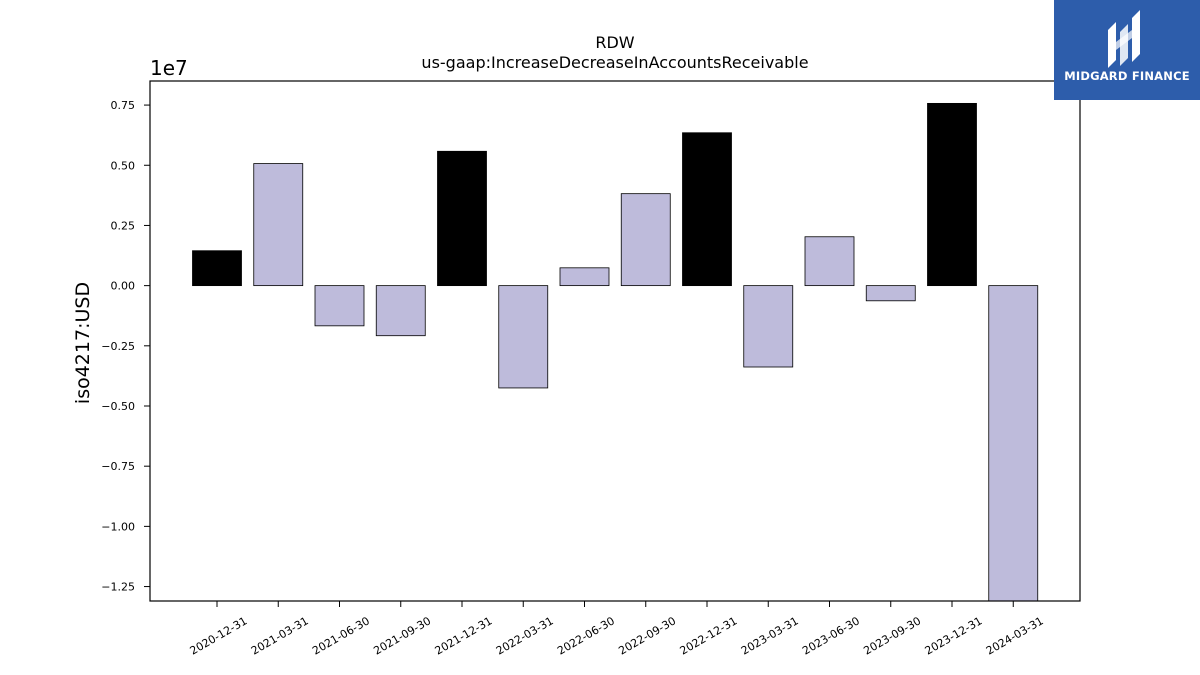 The image size is (1200, 675). I want to click on y-tick-label: 0.50, so click(123, 165).